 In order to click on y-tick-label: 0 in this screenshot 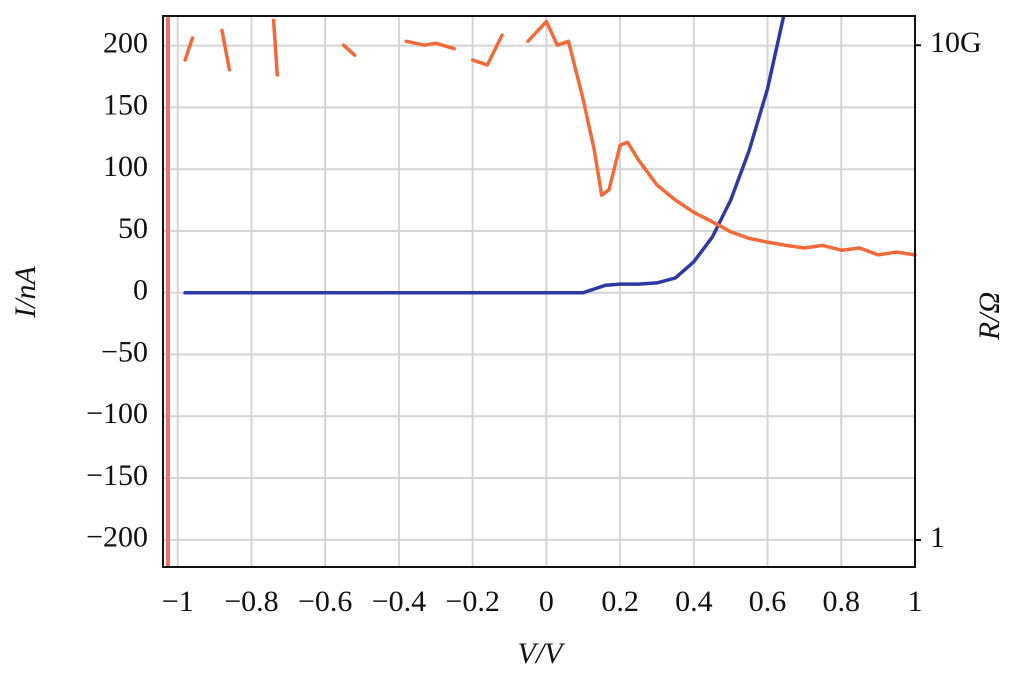, I will do `click(140, 290)`.